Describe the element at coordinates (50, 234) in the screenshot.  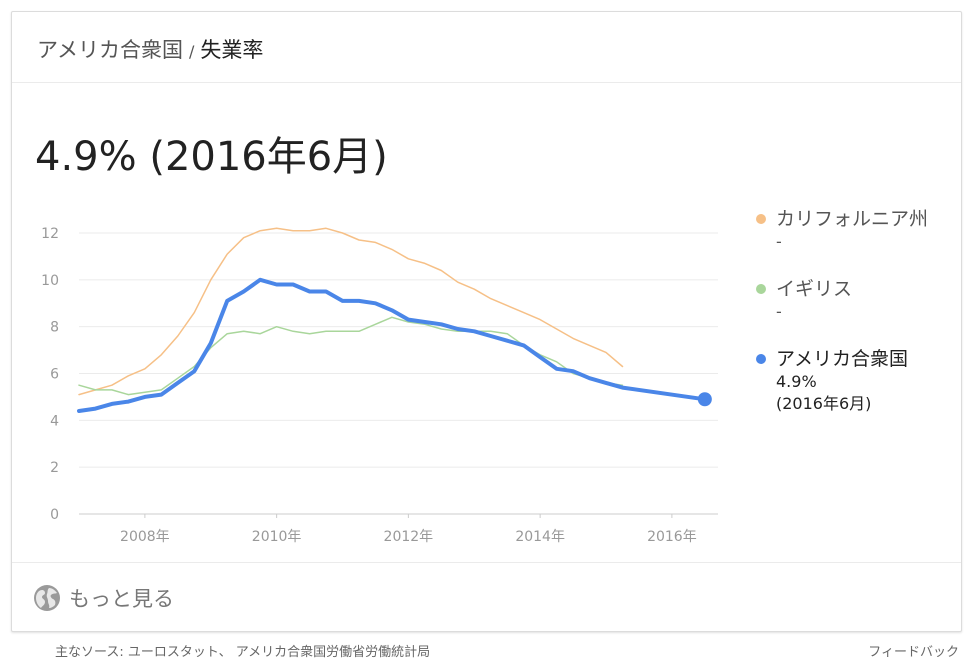
I see `y-tick-label: 12` at that location.